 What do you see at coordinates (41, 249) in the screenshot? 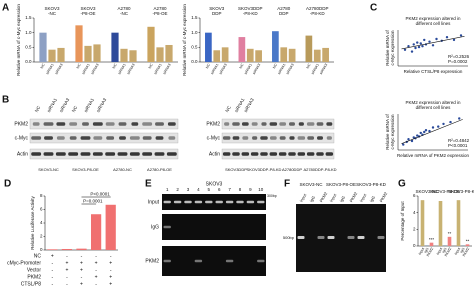
I see `y-tick-label: 0` at bounding box center [41, 249].